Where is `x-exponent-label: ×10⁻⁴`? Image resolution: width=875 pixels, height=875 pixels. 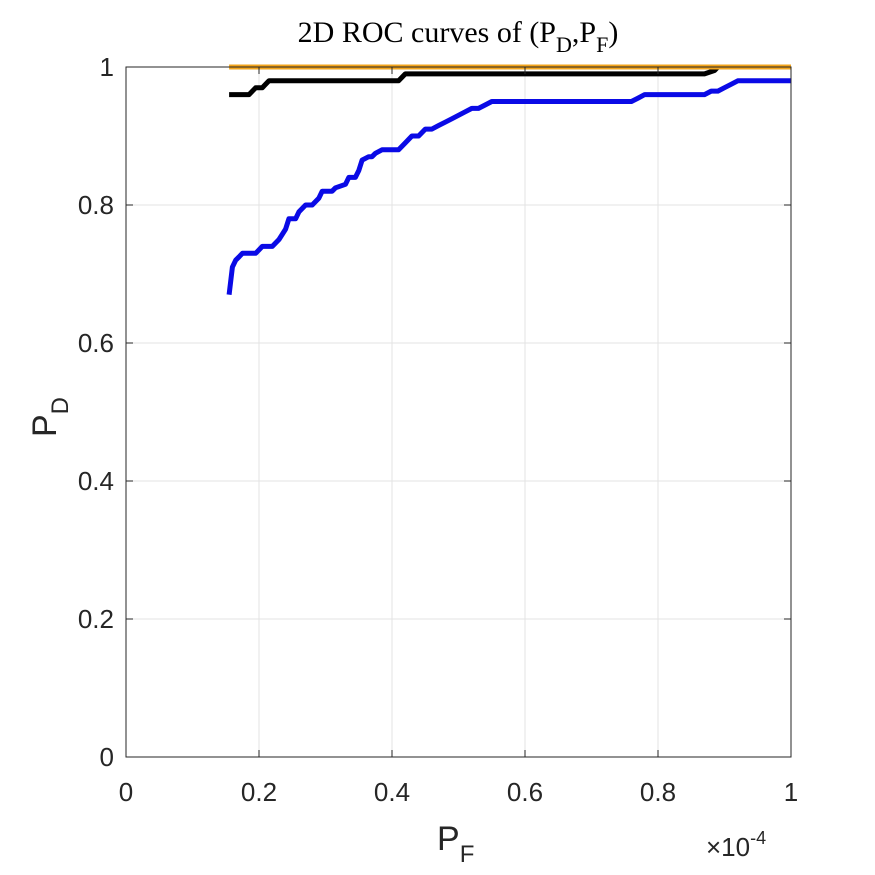
x-exponent-label: ×10⁻⁴ is located at coordinates (736, 845).